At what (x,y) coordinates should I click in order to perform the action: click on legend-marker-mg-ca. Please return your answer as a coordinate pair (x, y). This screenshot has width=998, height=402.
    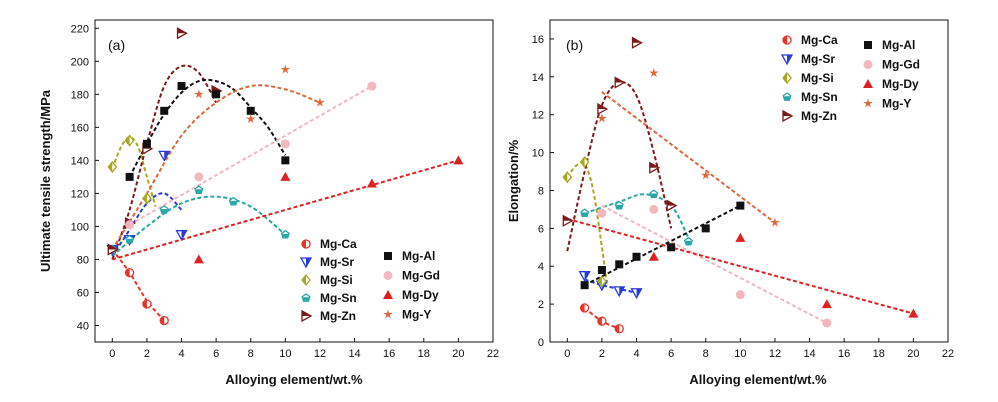
    Looking at the image, I should click on (787, 40).